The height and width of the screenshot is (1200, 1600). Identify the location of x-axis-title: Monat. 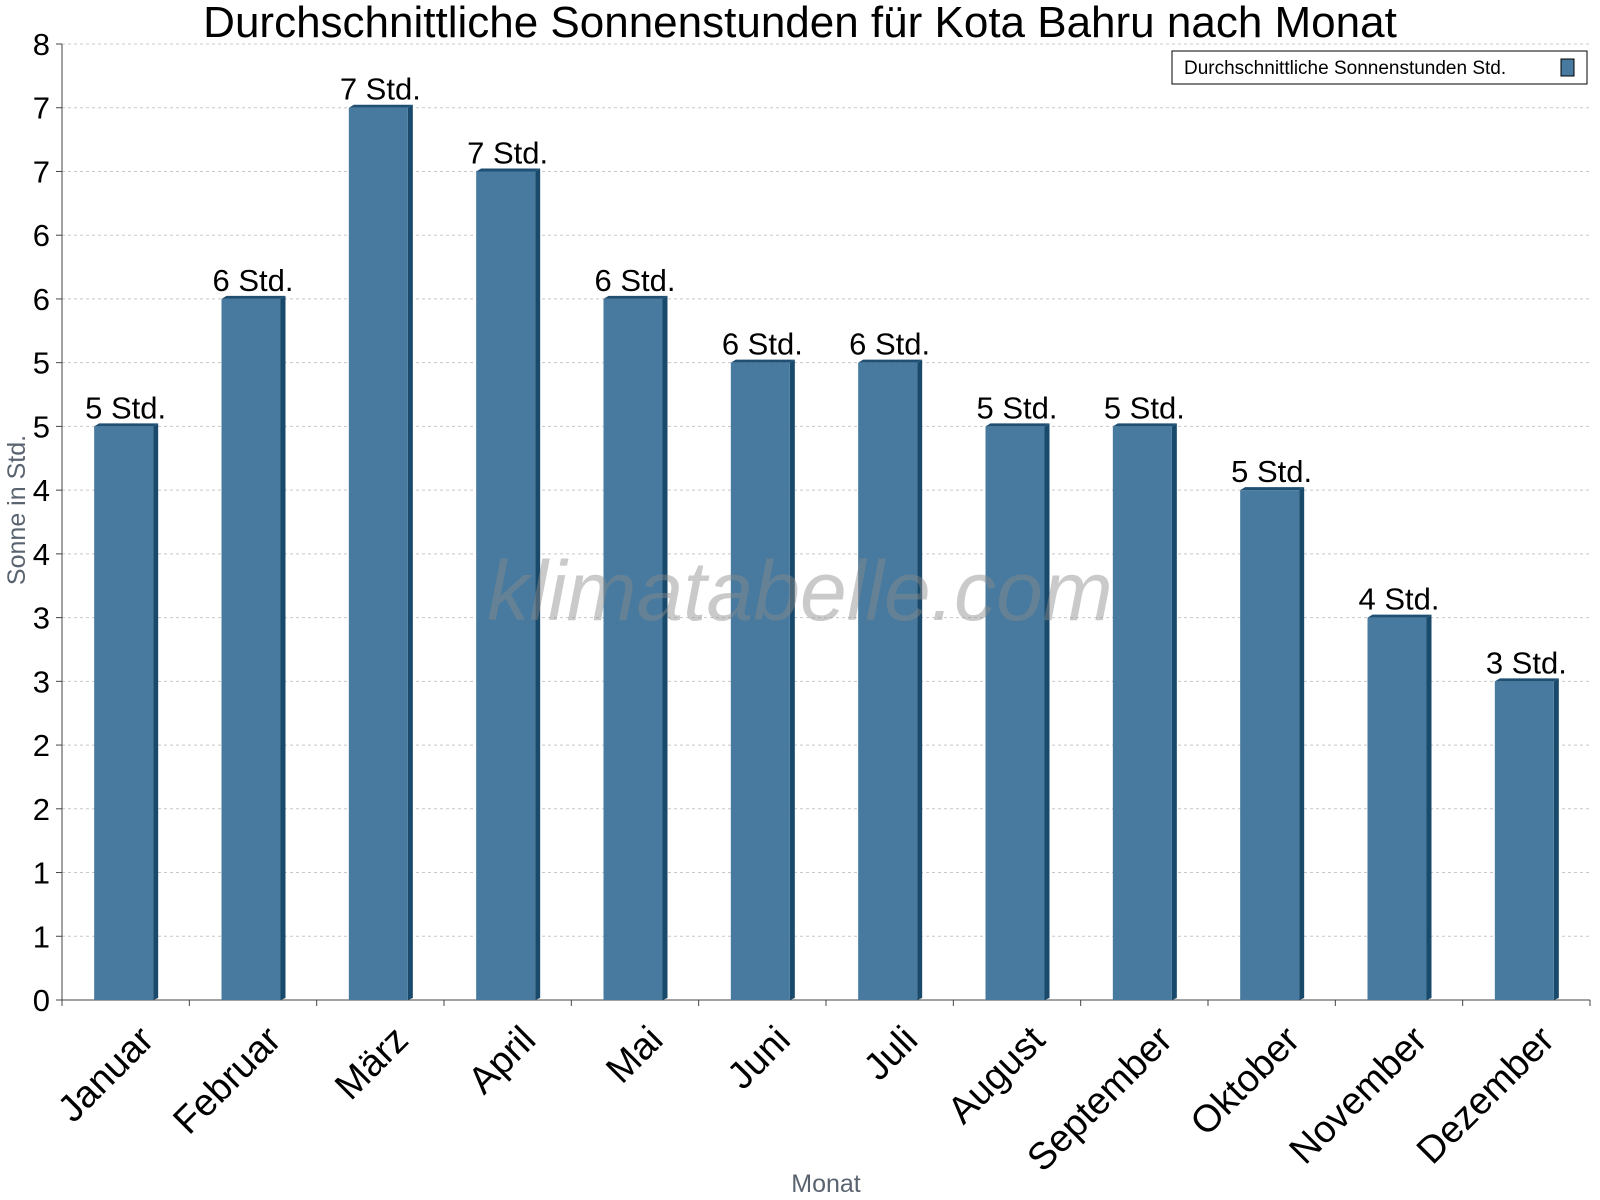
(826, 1184).